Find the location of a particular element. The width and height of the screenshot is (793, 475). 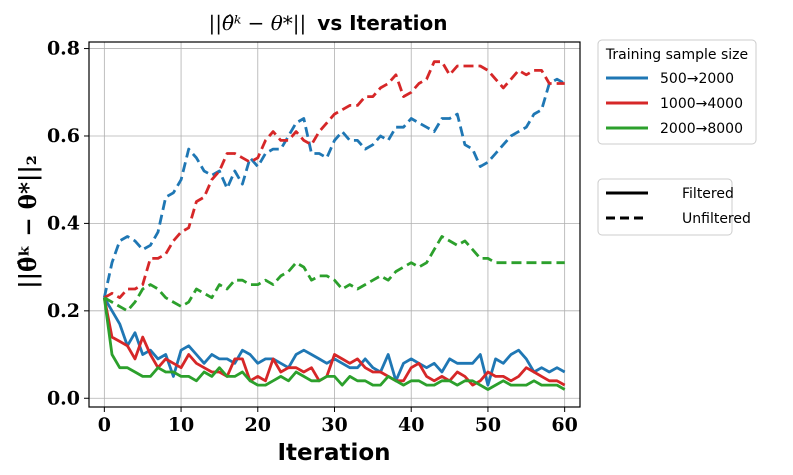

chart-title-text: vs Iteration is located at coordinates (382, 23).